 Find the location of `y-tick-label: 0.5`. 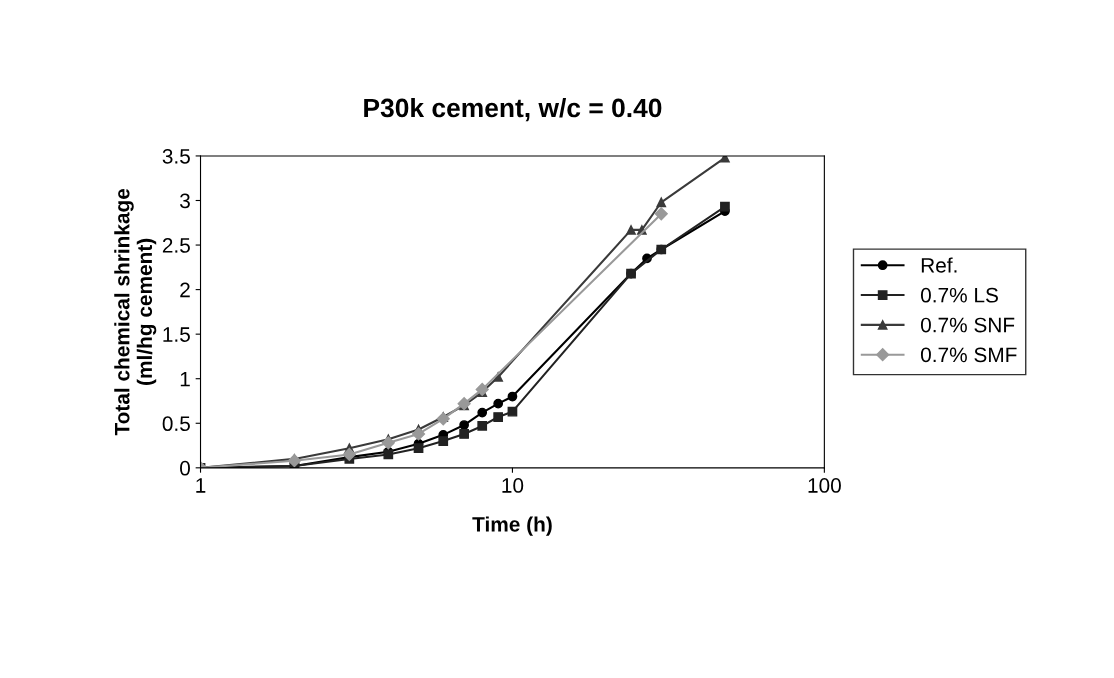

y-tick-label: 0.5 is located at coordinates (176, 424).